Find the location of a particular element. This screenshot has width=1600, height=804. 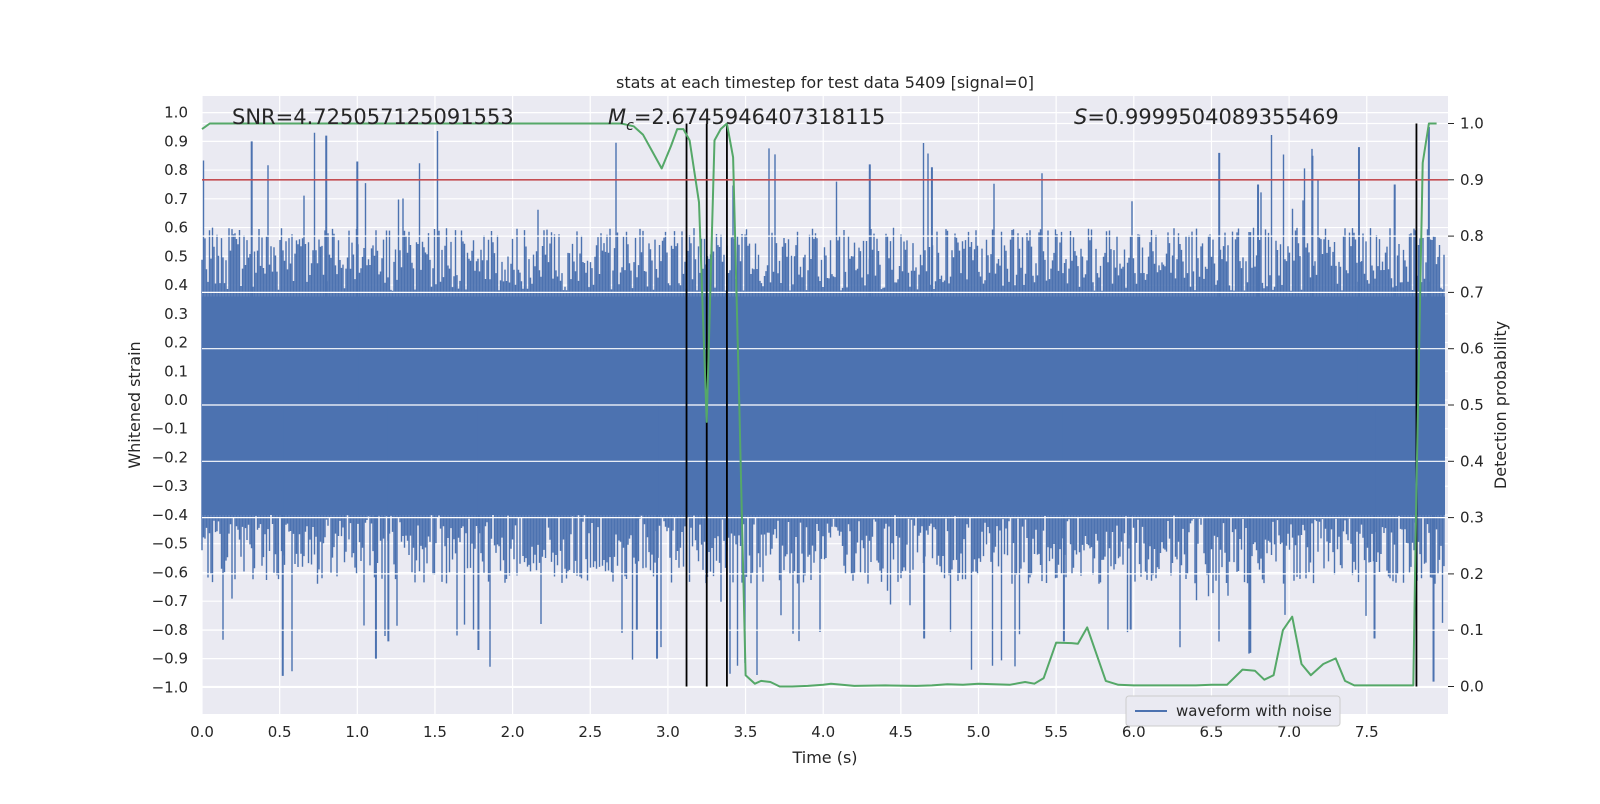

y2-axis-ticks: 1.0 0.9 0.8 0.7 0.6 0.5 0.4 0.3 0.2 0.1 0.0 is located at coordinates (1466, 405).